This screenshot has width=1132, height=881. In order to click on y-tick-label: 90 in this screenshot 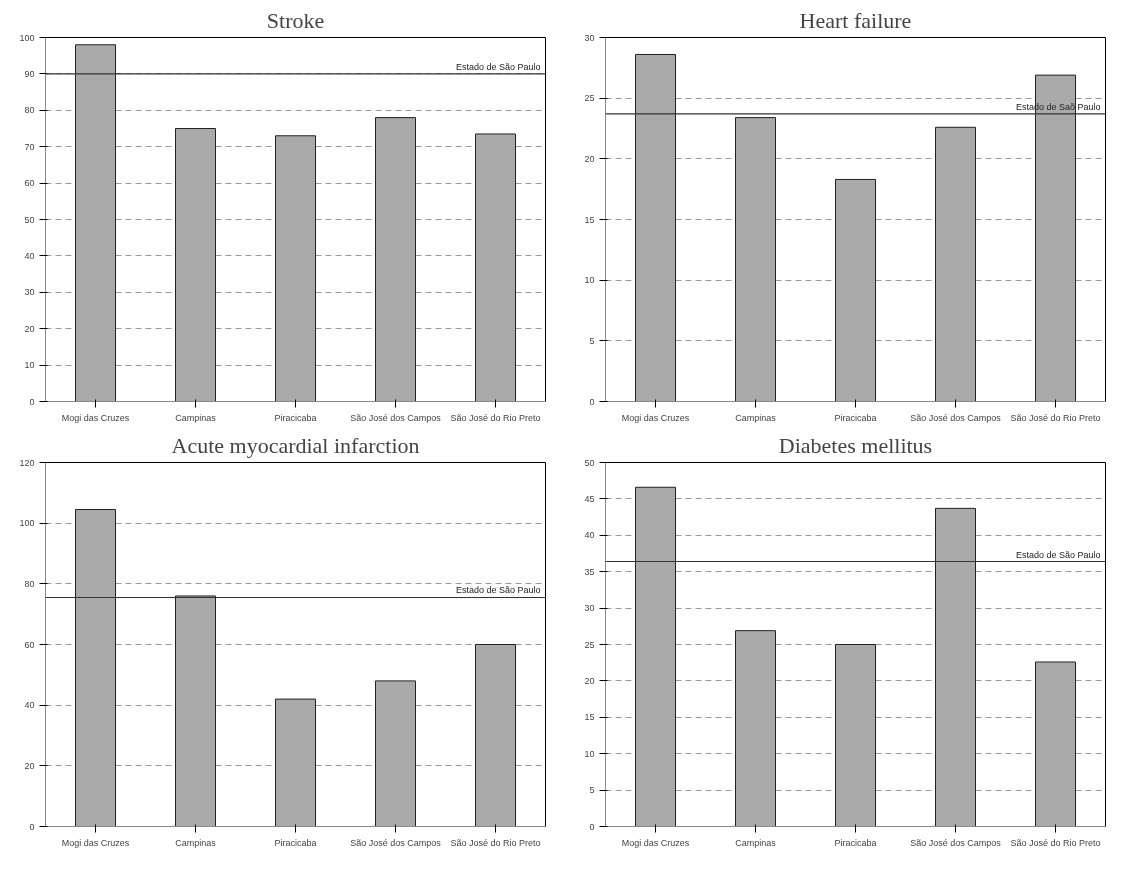, I will do `click(29, 73)`.